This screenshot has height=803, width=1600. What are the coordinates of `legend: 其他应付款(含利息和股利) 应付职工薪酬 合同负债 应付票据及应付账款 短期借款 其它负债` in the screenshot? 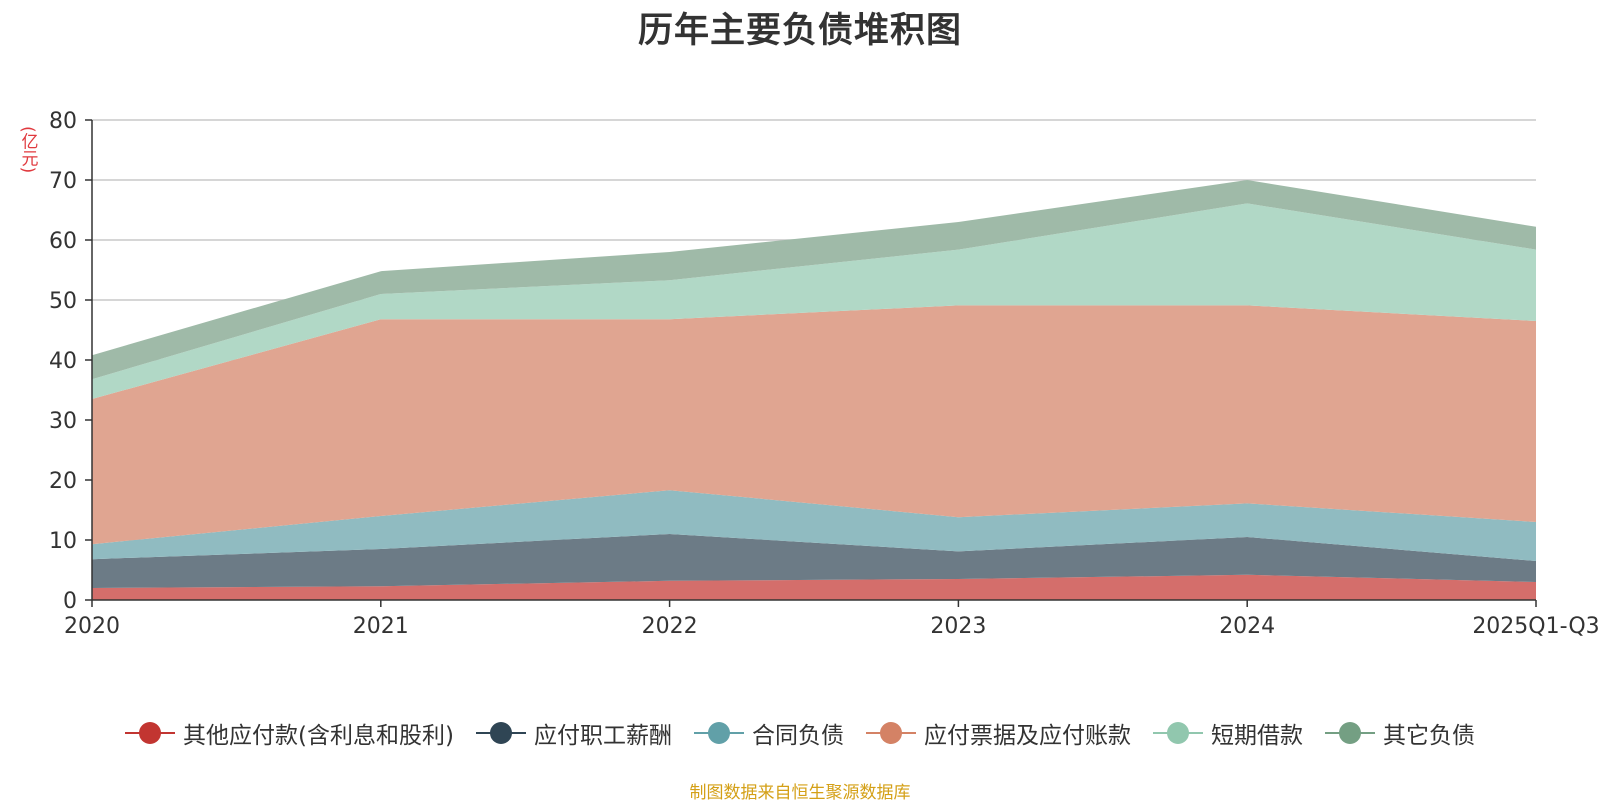 It's located at (800, 733).